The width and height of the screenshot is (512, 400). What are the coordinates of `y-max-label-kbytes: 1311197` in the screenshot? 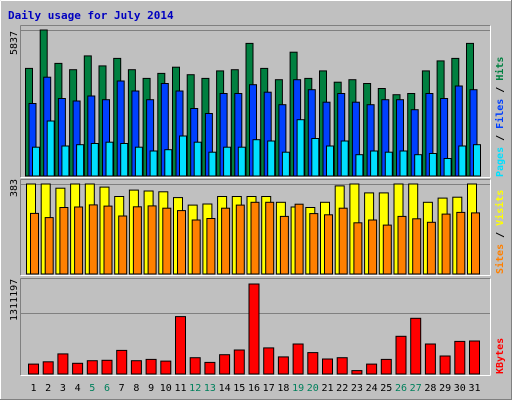 It's located at (14, 300).